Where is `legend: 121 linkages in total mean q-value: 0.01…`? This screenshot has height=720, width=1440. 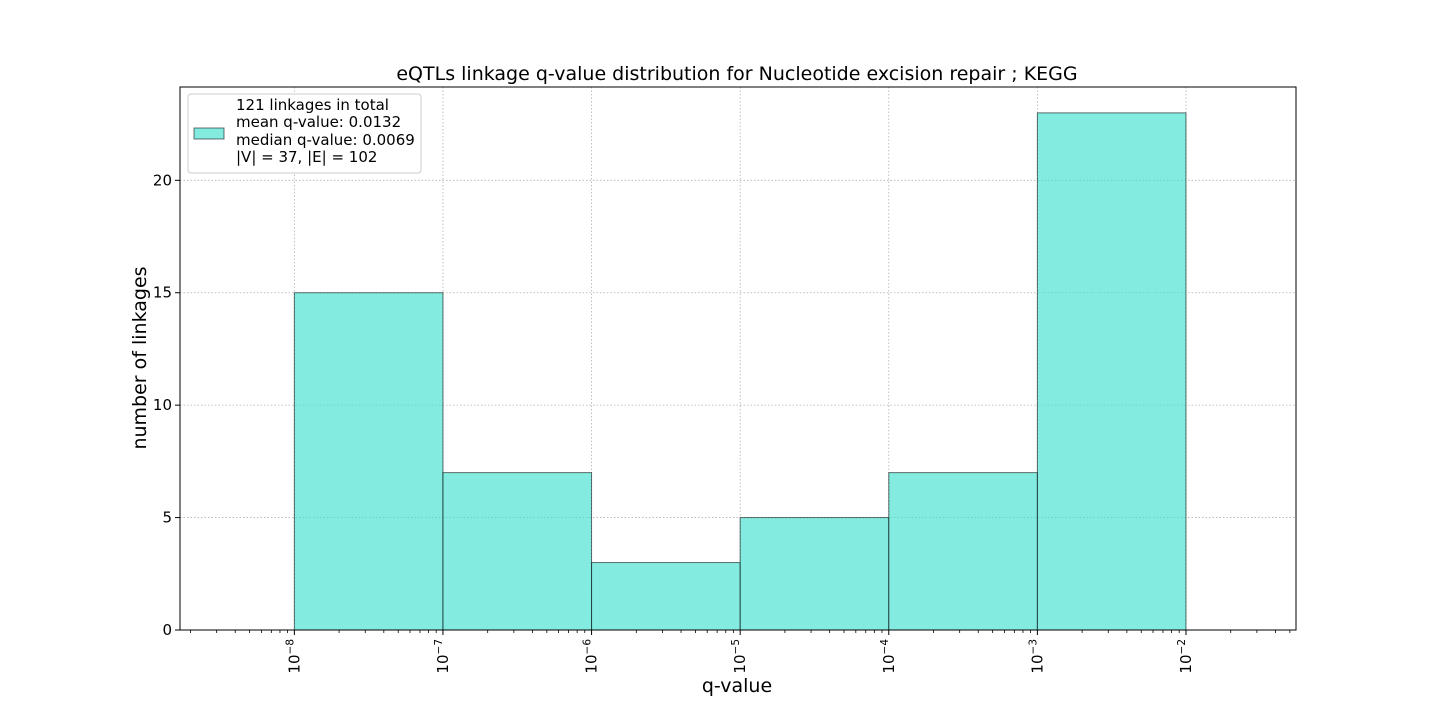 legend: 121 linkages in total mean q-value: 0.01… is located at coordinates (304, 133).